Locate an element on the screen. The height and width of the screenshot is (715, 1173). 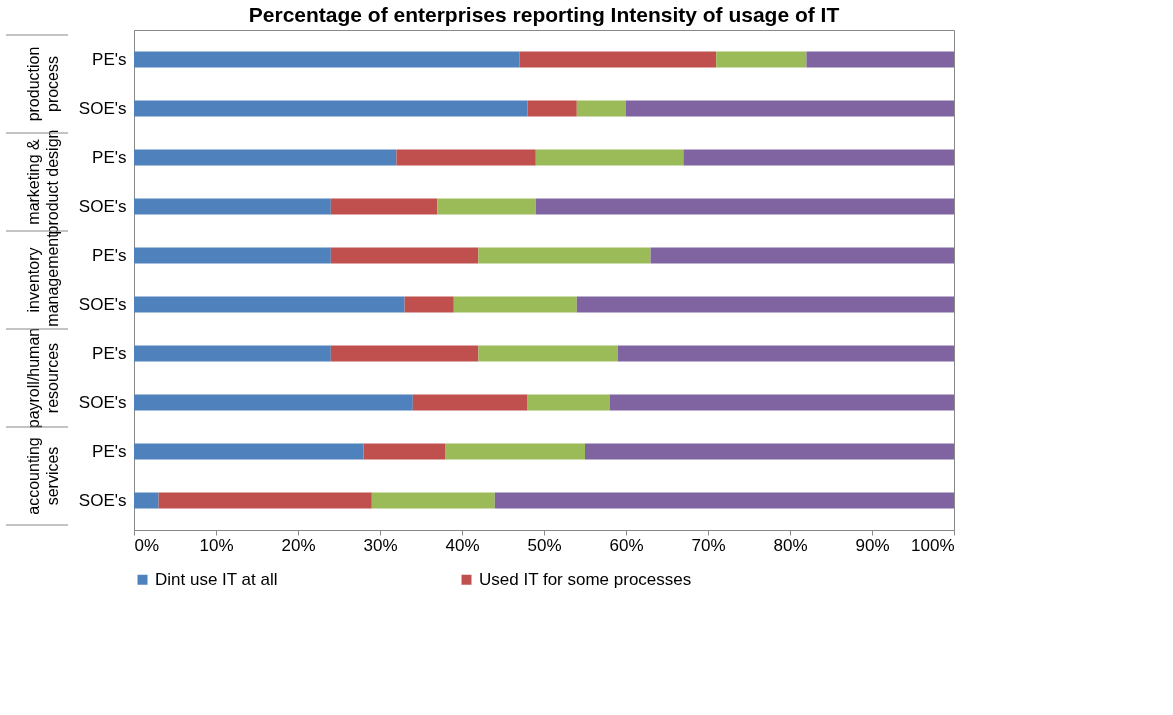
x-tick-label: 100% is located at coordinates (933, 545).